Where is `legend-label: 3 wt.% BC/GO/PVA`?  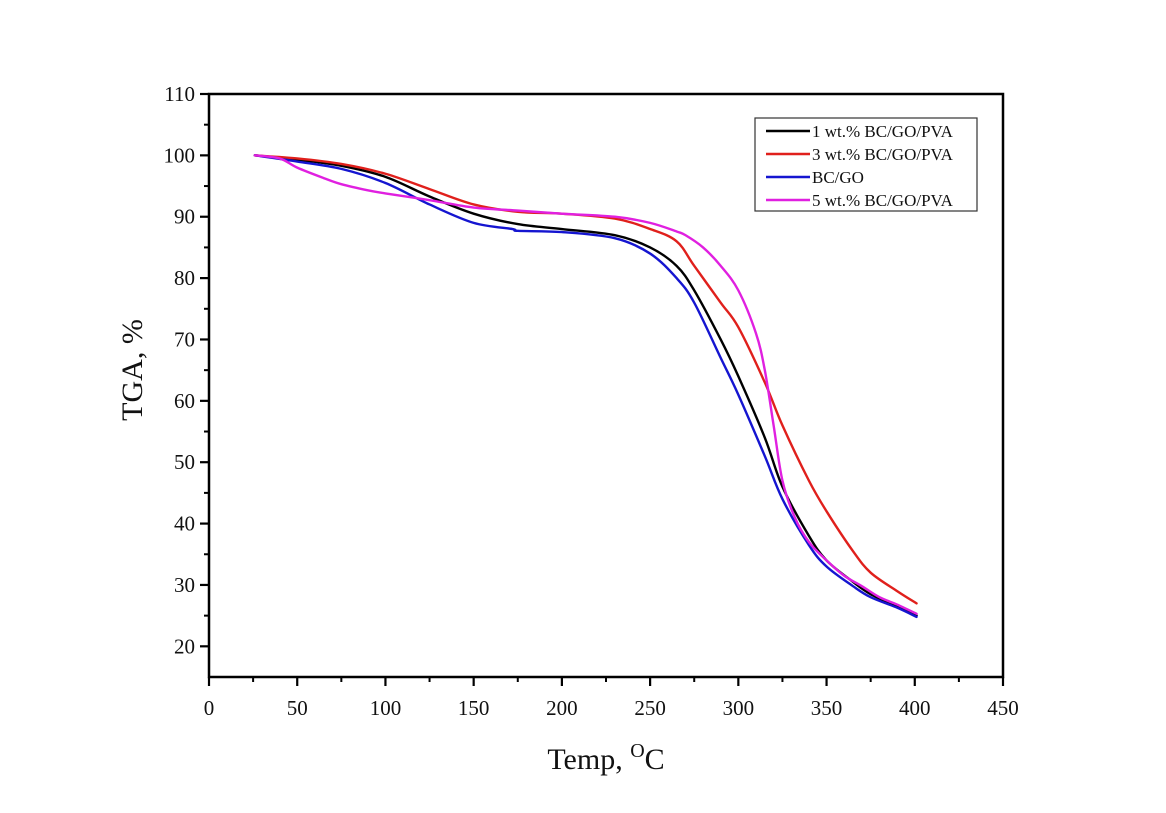 legend-label: 3 wt.% BC/GO/PVA is located at coordinates (883, 154).